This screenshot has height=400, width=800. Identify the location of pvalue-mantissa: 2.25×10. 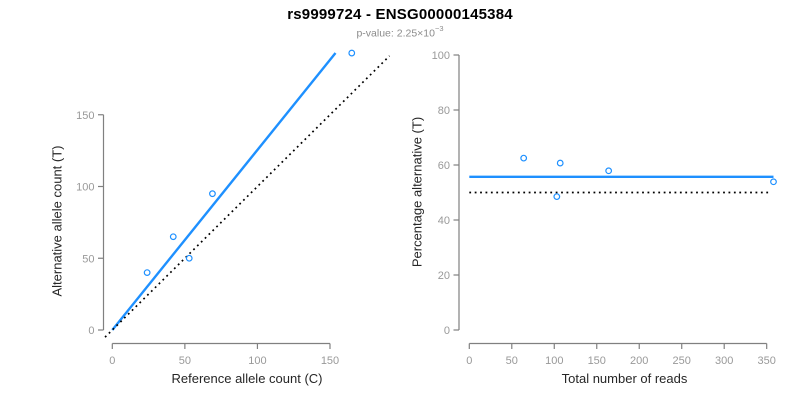
(415, 33).